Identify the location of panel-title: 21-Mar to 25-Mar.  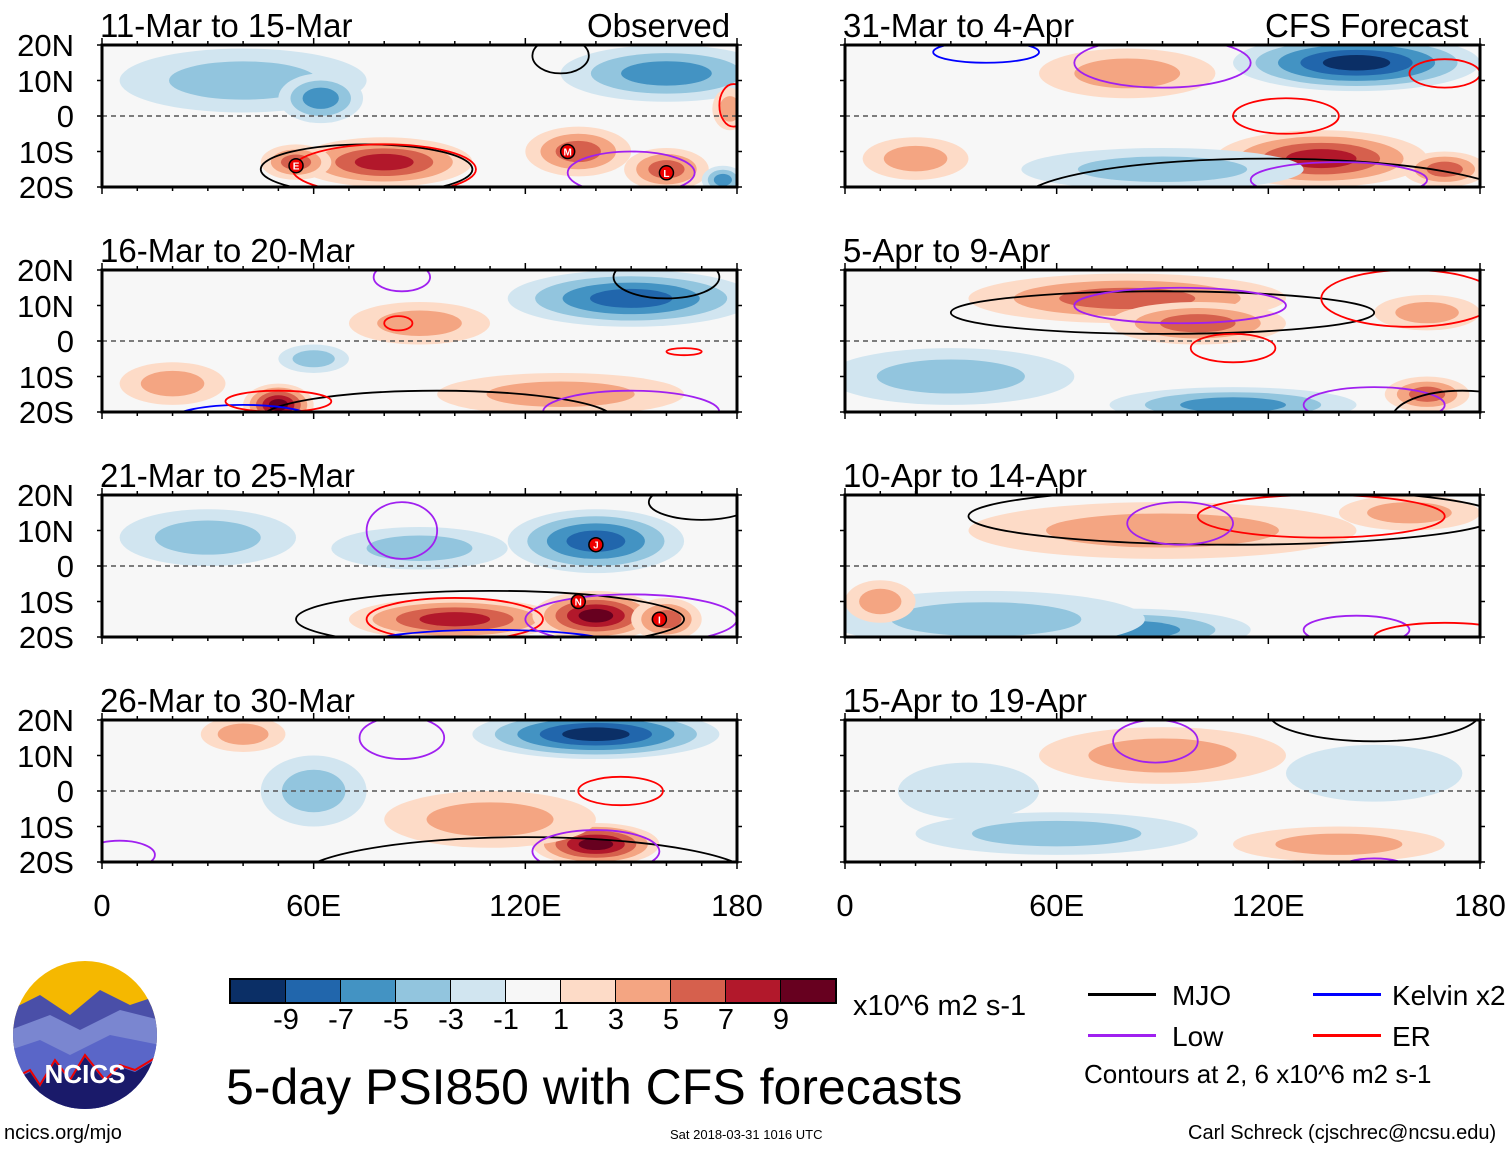
(227, 475).